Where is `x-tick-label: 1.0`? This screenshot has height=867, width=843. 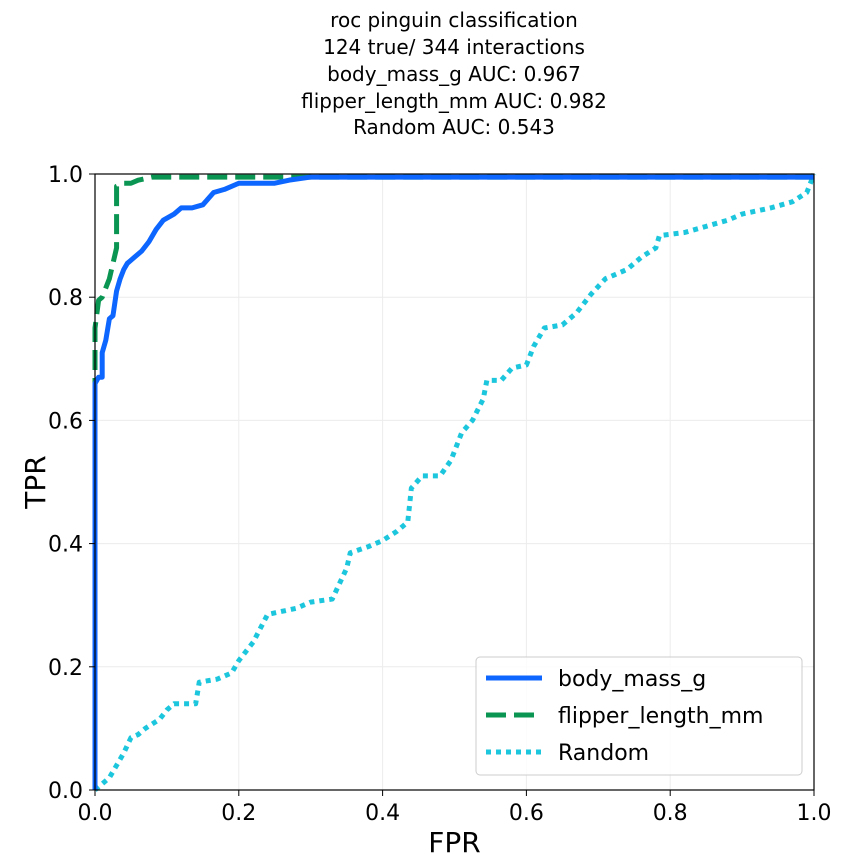
x-tick-label: 1.0 is located at coordinates (814, 813).